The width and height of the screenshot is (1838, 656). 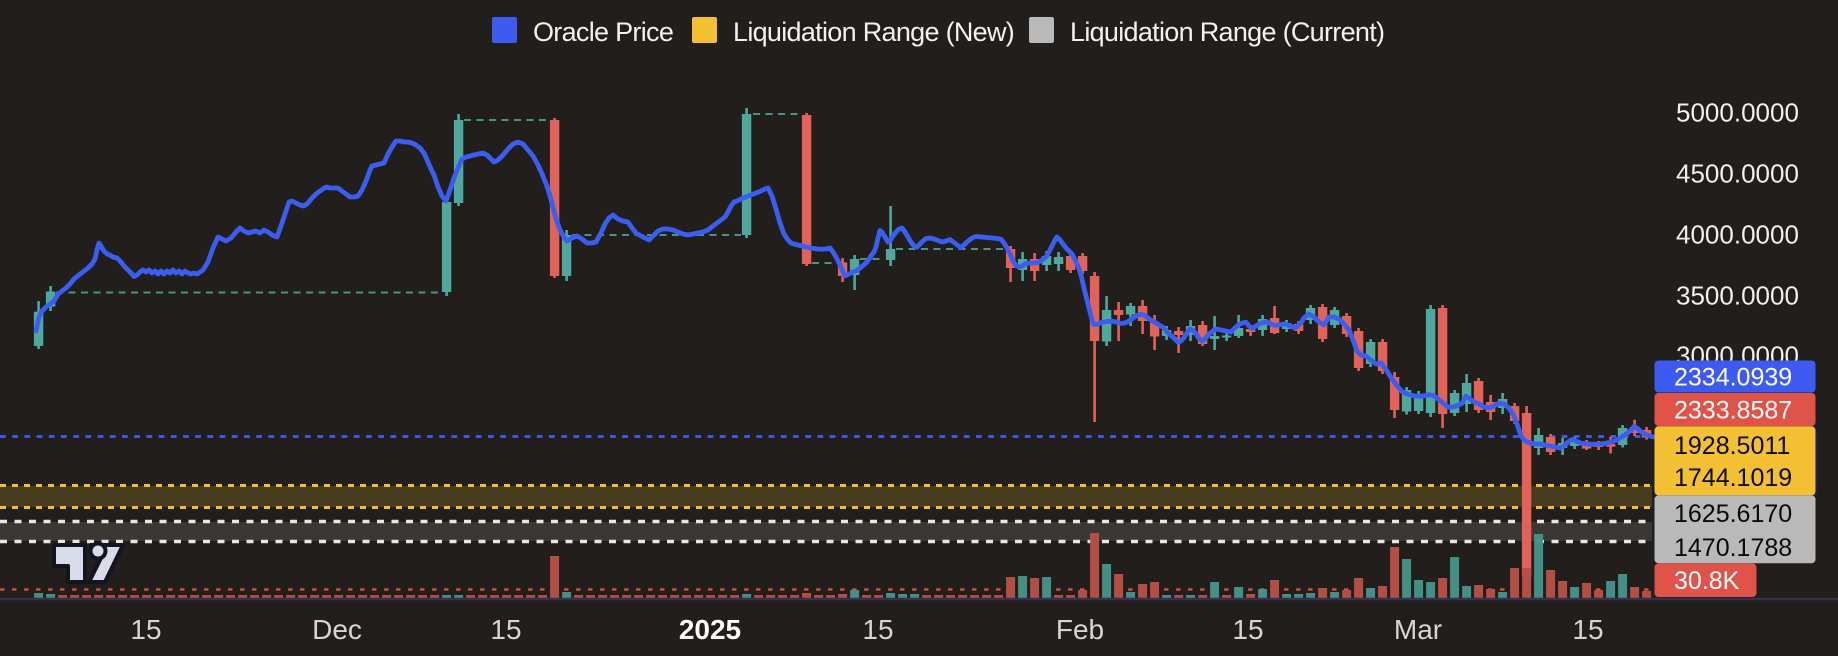 I want to click on svg-text: 5000.0000, so click(x=1737, y=113).